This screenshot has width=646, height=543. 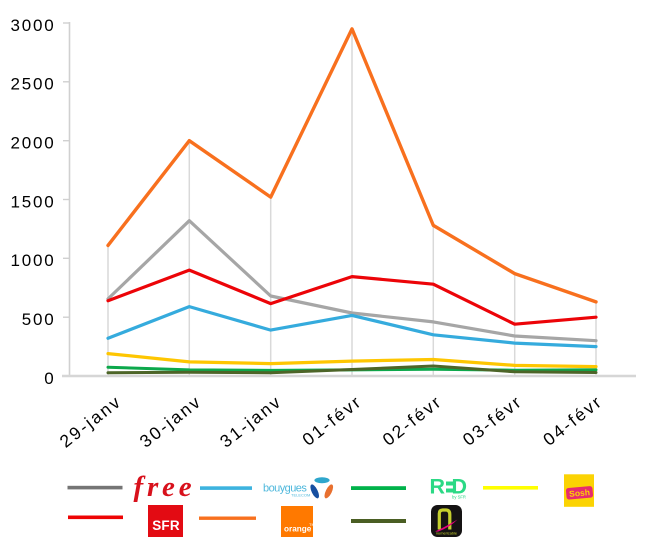 What do you see at coordinates (251, 421) in the screenshot?
I see `svg-text: 31-janv` at bounding box center [251, 421].